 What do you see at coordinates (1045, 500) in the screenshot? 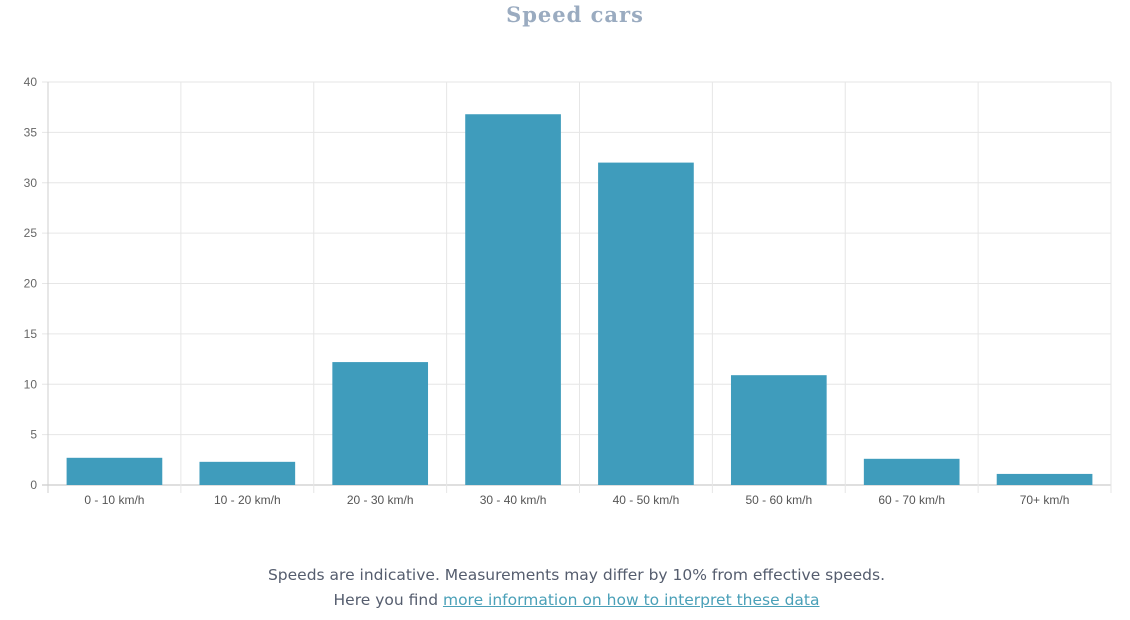
I see `x-tick-label: 70+ km/h` at bounding box center [1045, 500].